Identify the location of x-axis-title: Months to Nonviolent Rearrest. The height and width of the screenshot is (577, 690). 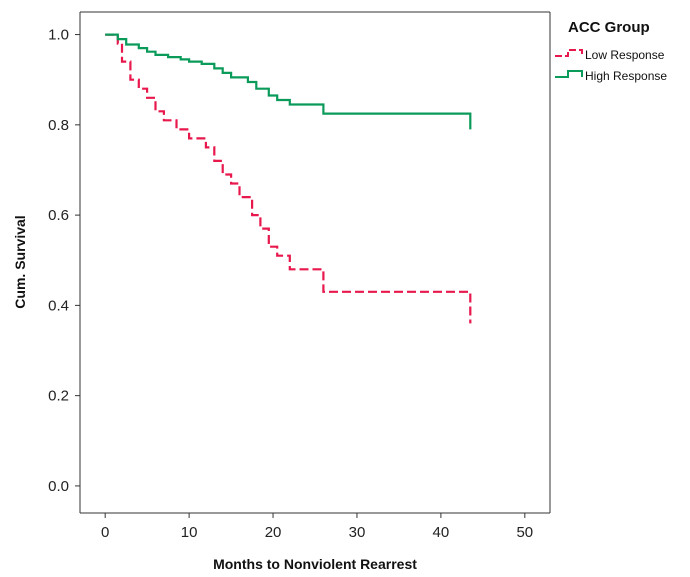
(315, 564).